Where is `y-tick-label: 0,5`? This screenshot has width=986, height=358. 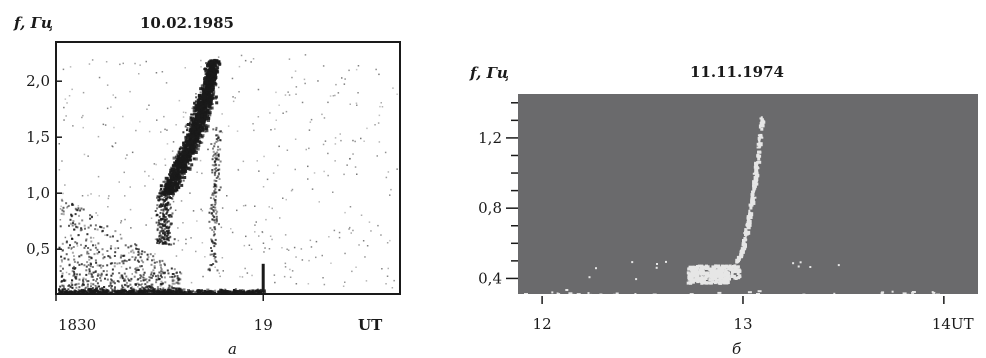 y-tick-label: 0,5 is located at coordinates (38, 249).